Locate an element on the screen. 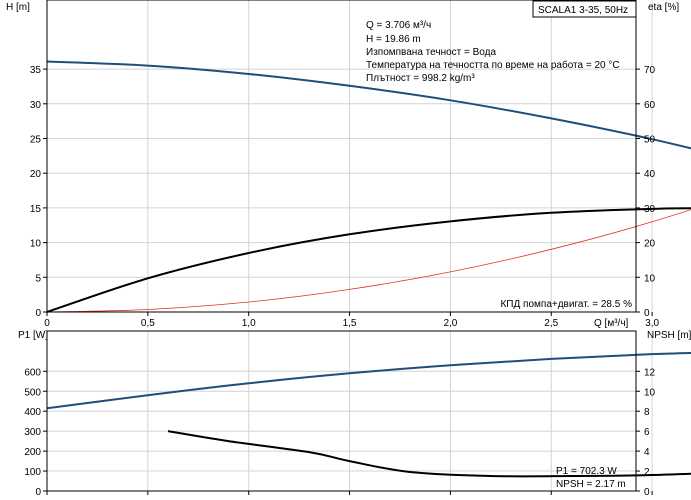  top-y-axis-label-h: H [m] is located at coordinates (18, 7).